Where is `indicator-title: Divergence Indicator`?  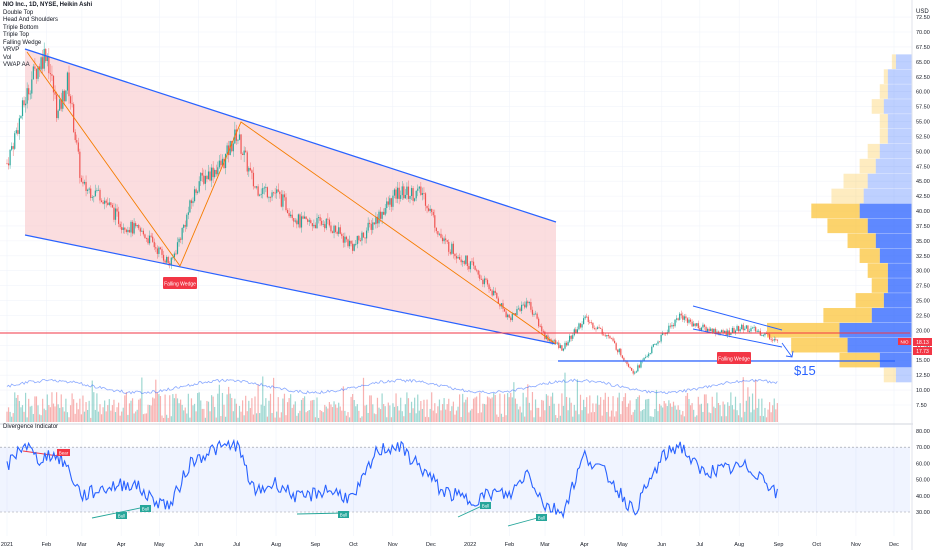 indicator-title: Divergence Indicator is located at coordinates (31, 427).